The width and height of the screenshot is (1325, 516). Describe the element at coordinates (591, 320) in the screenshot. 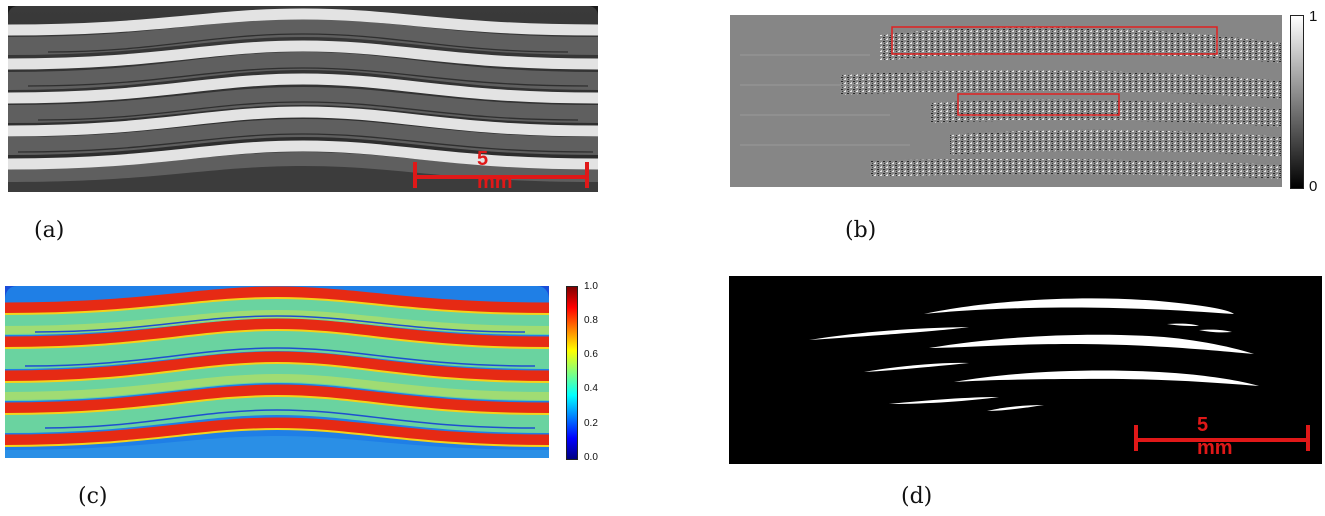

I see `colorbar-c-tick-2: 0.8` at that location.